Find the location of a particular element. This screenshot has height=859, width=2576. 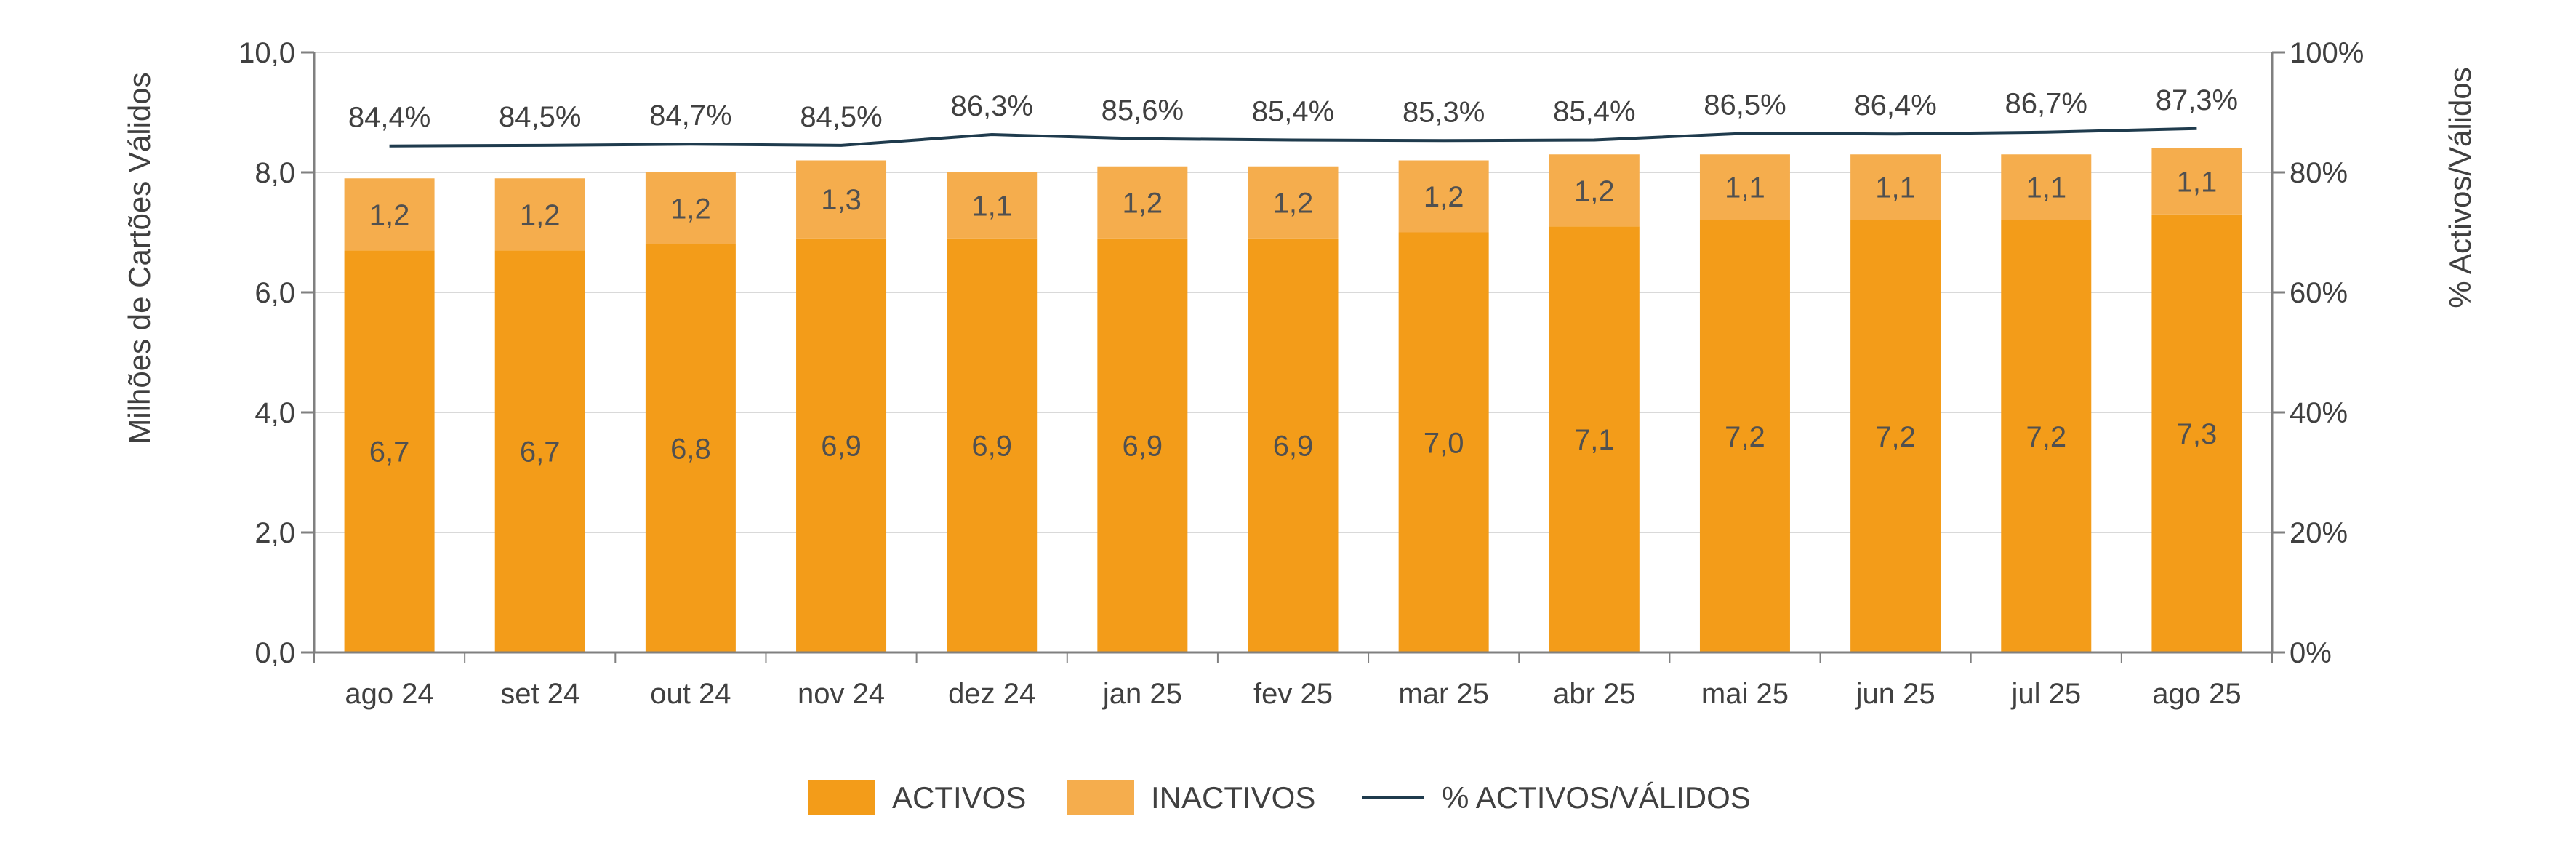

data-label-pct: 85,3% is located at coordinates (1444, 112).